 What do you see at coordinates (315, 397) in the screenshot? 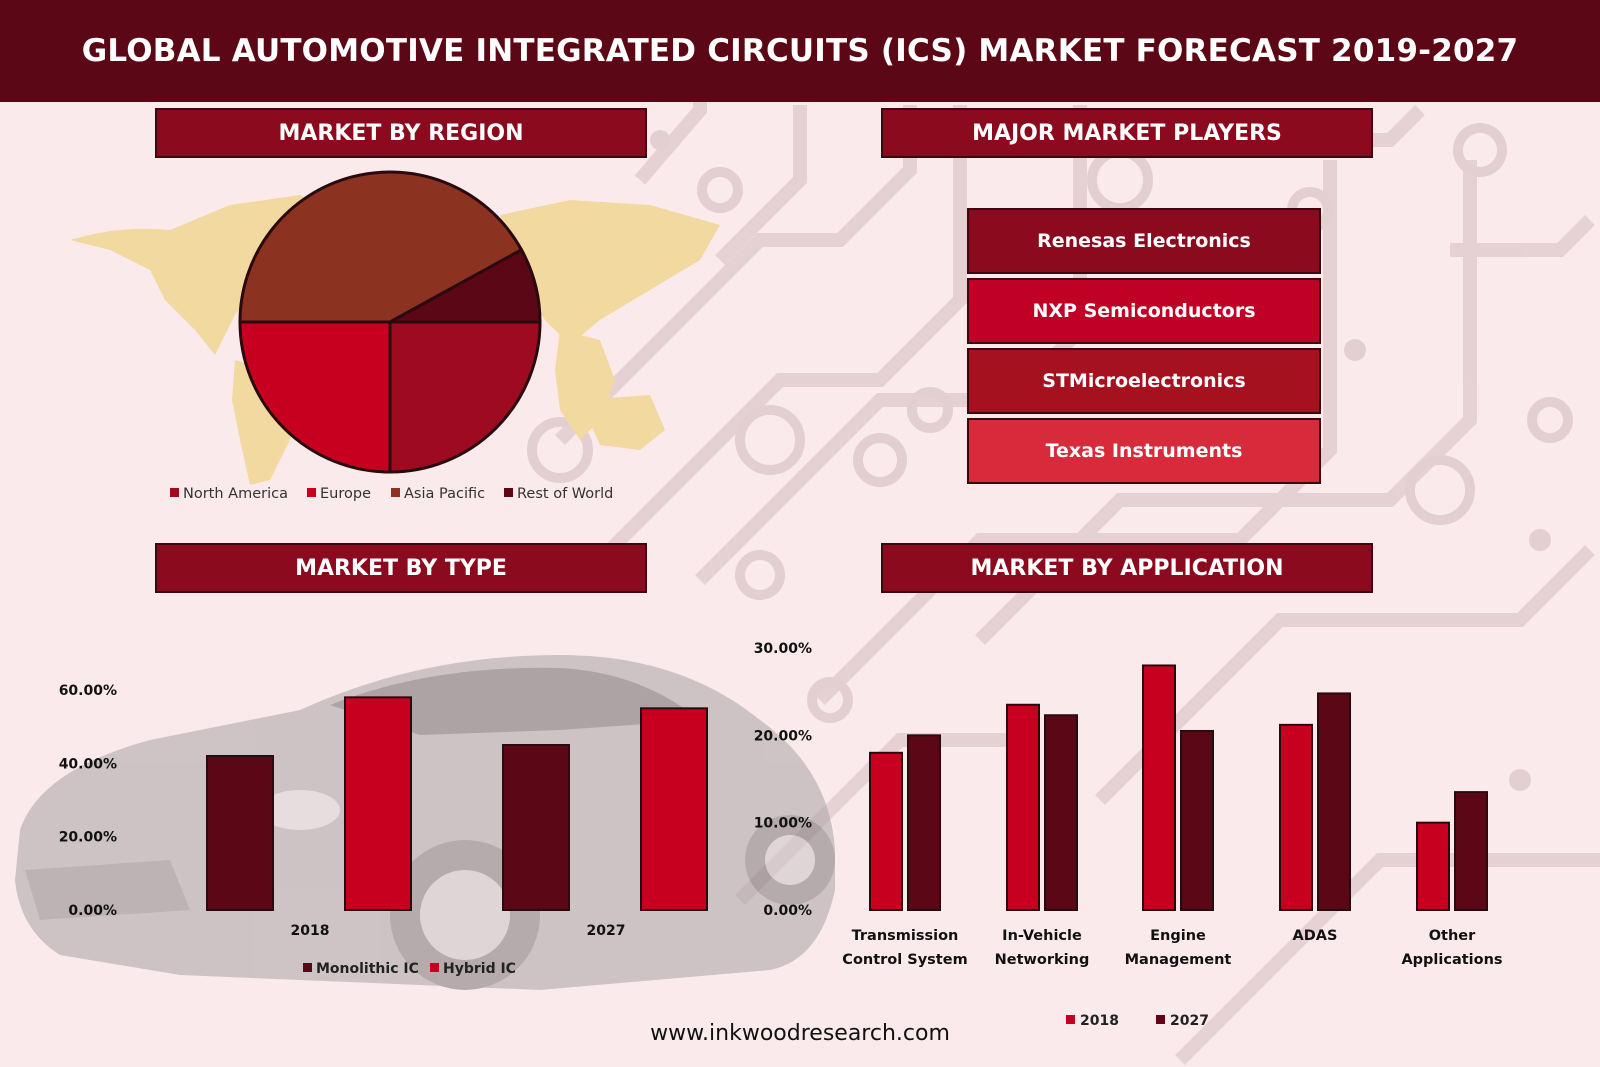
I see `pie-slice-europe` at bounding box center [315, 397].